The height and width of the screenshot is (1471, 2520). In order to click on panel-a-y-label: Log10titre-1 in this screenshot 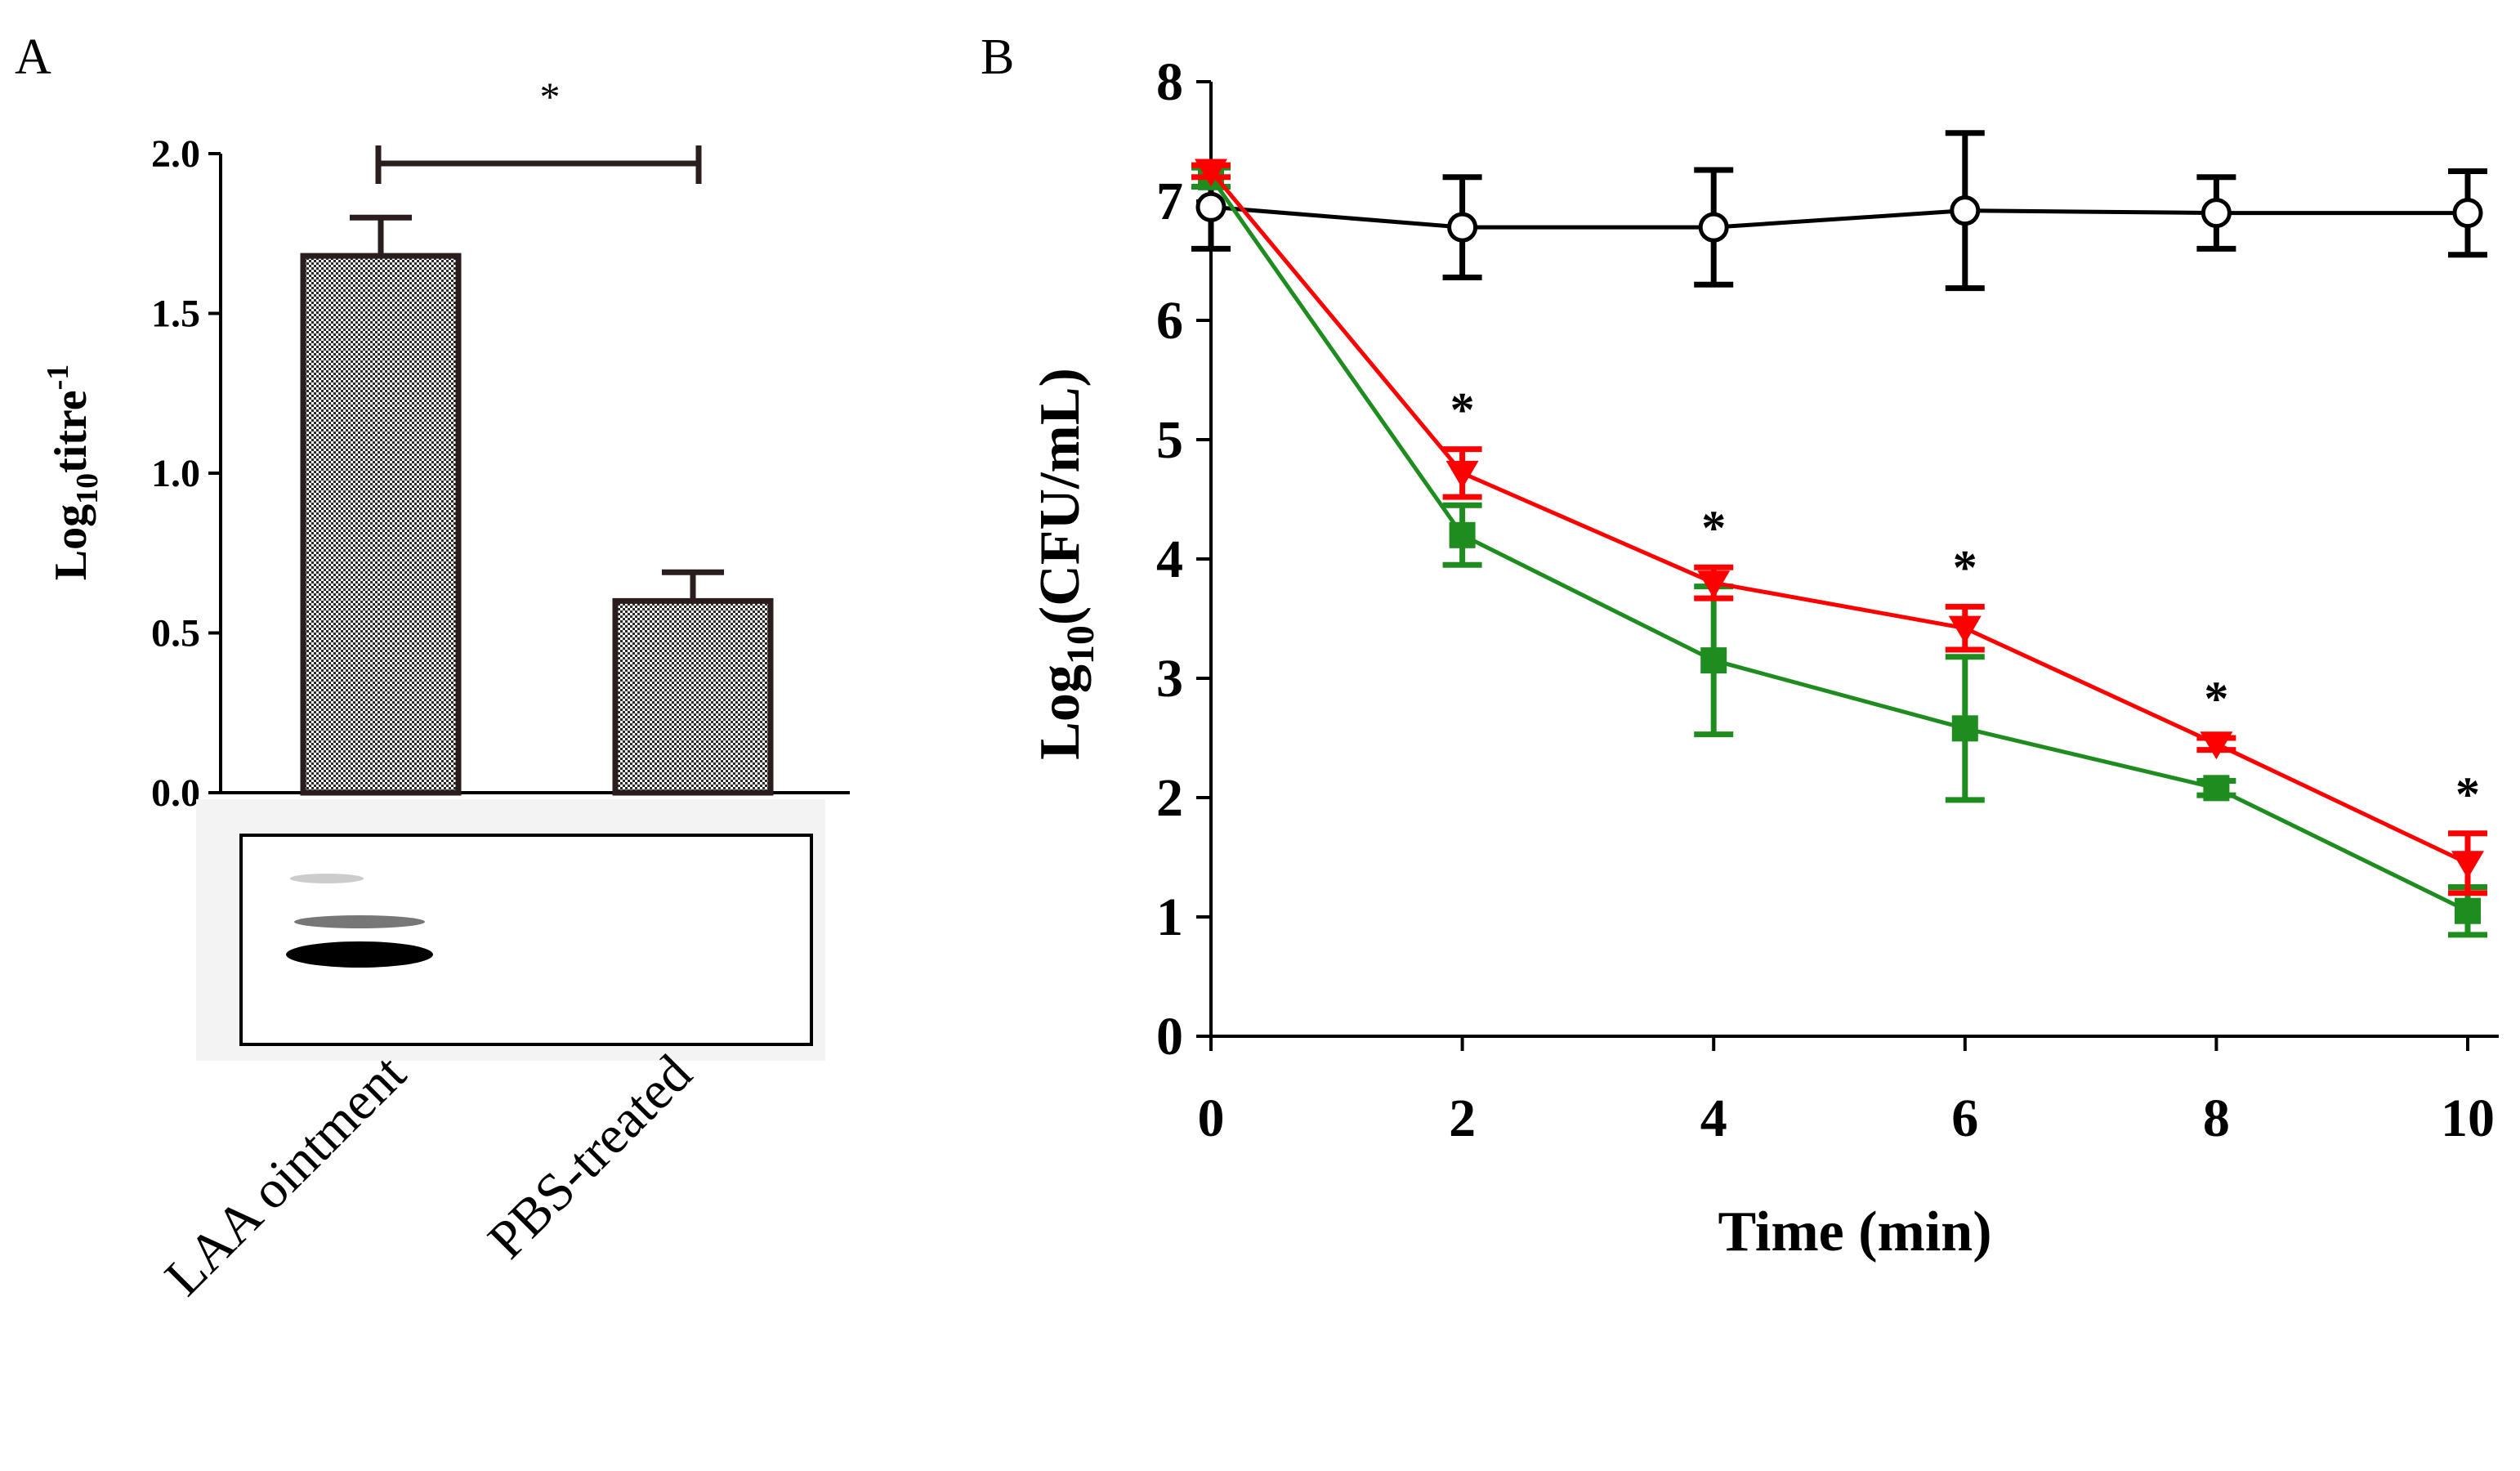, I will do `click(73, 472)`.